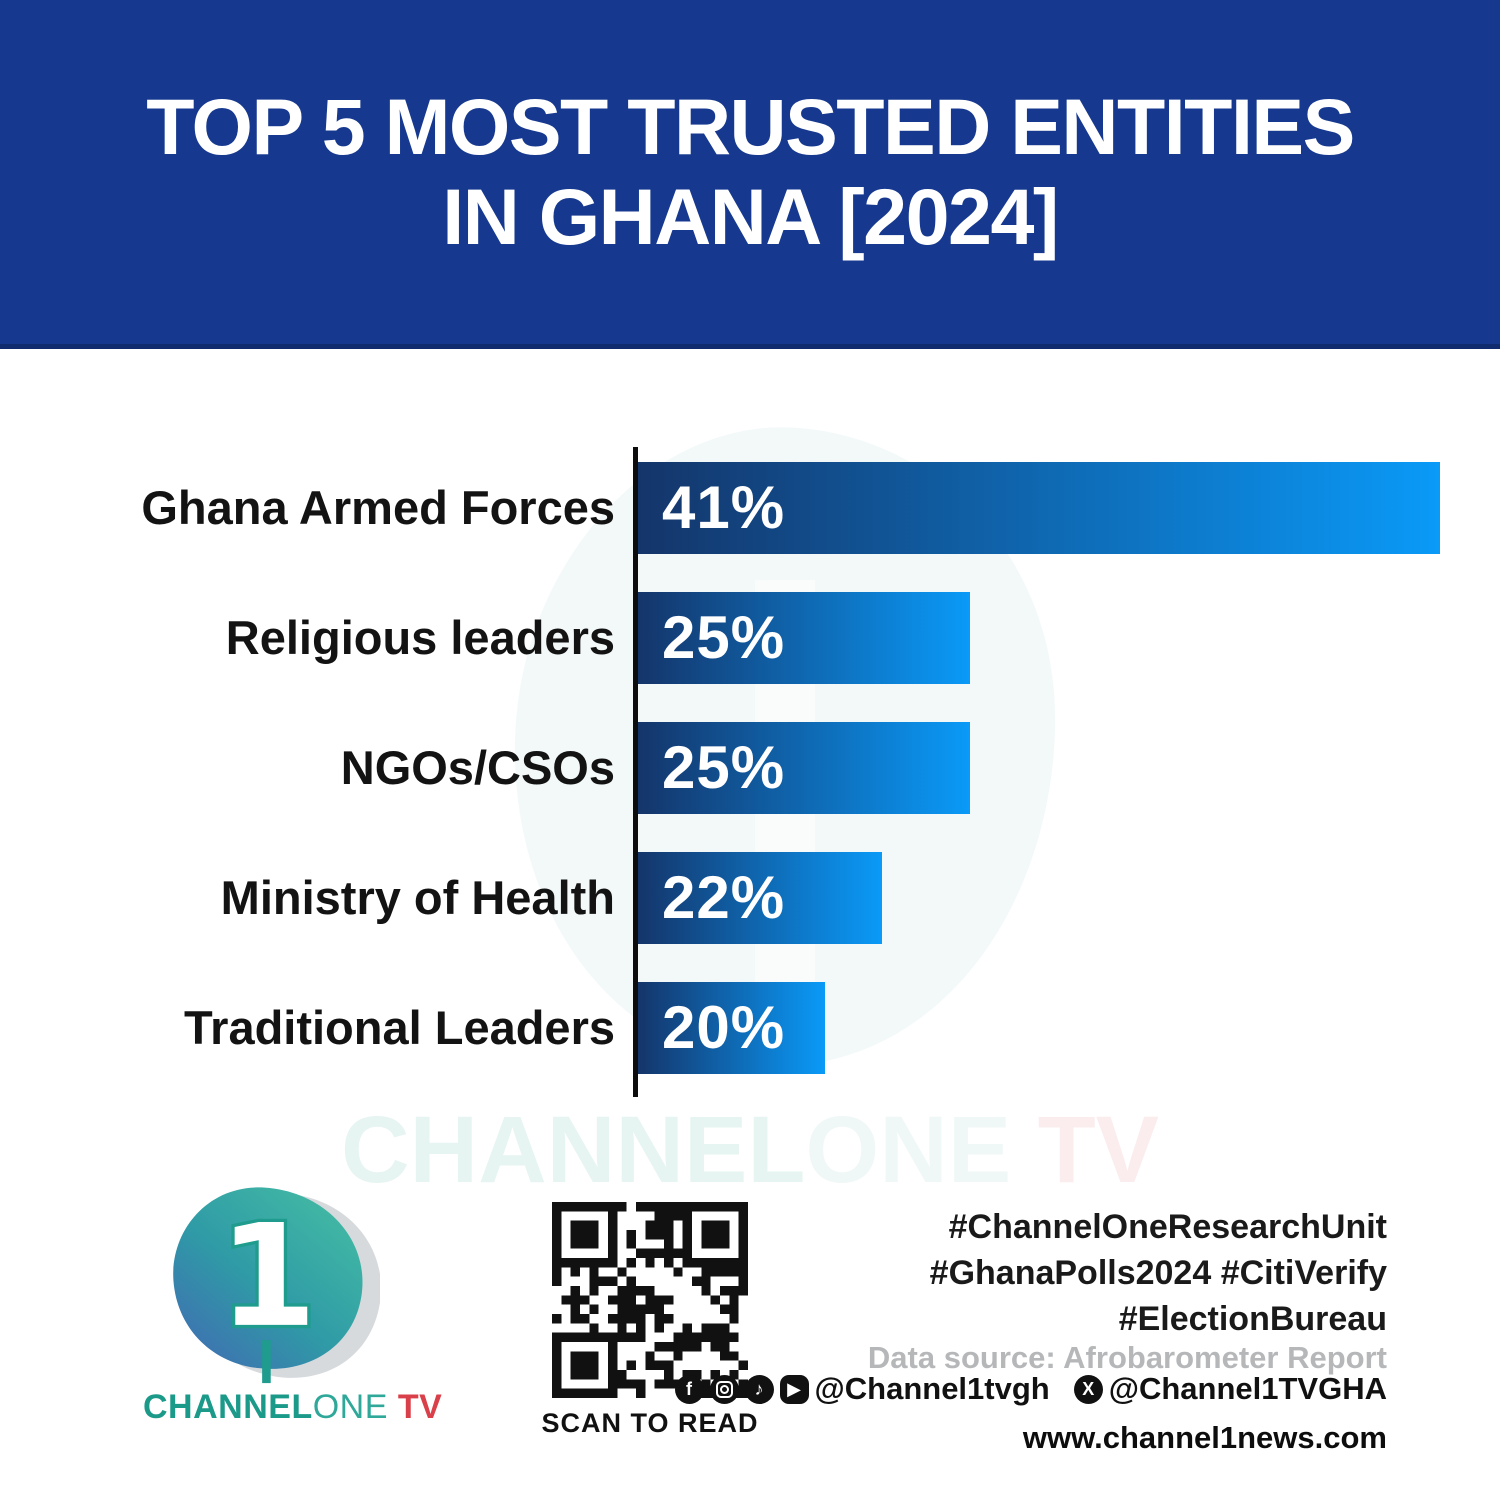 Image resolution: width=1500 pixels, height=1500 pixels. I want to click on facebook-icon: f, so click(689, 1389).